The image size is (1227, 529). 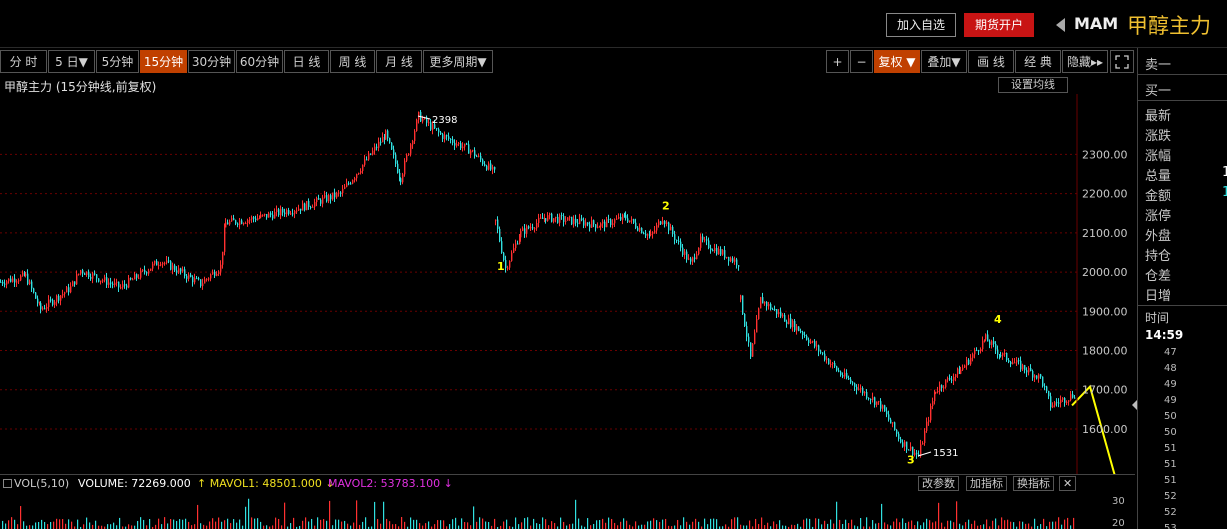 What do you see at coordinates (986, 483) in the screenshot?
I see `add-indicator-button: 加指标` at bounding box center [986, 483].